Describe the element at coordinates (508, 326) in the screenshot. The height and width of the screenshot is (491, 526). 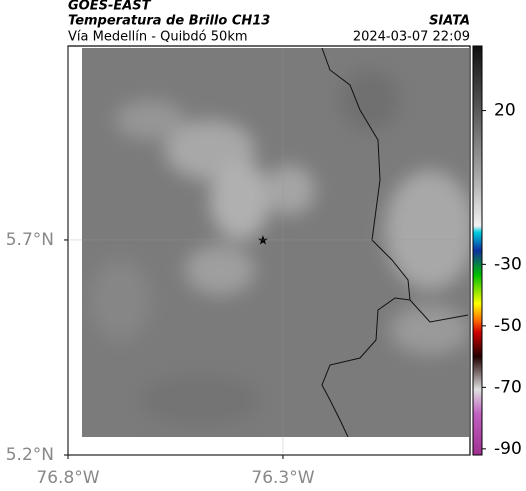
I see `colorbar-tick-label: -50` at that location.